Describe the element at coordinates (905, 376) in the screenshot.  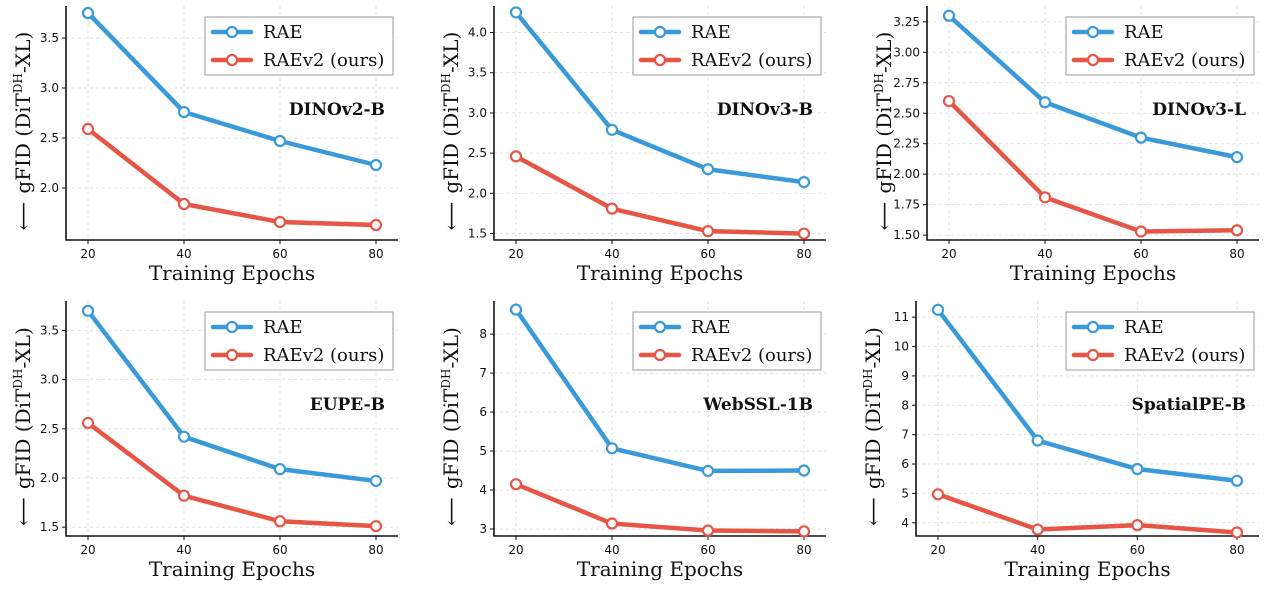
I see `y-tick-label: 9` at that location.